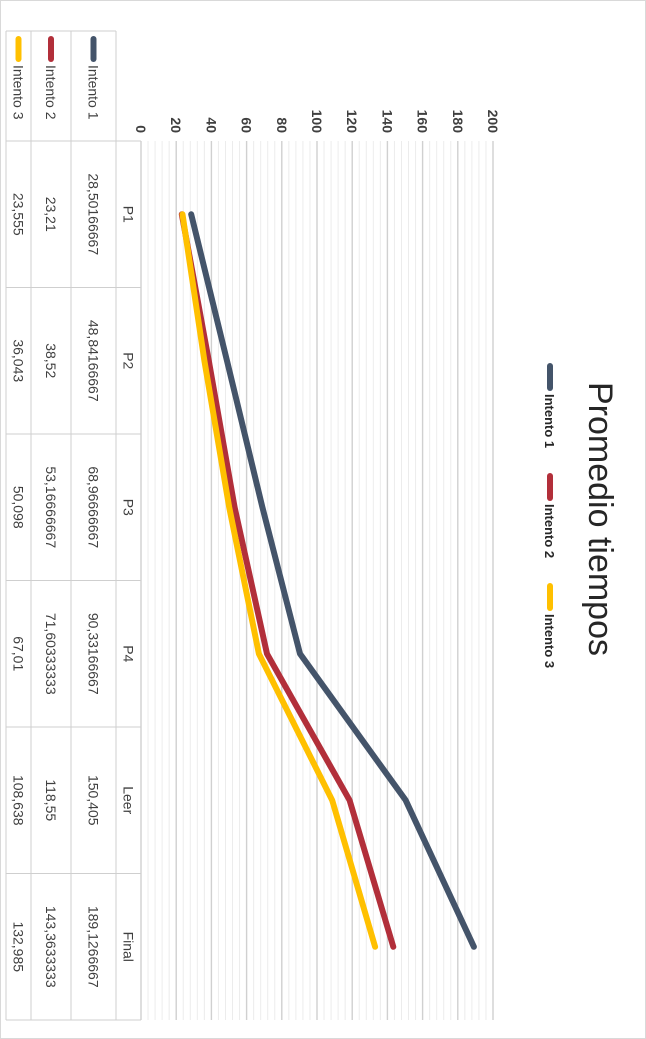 This screenshot has width=646, height=1039. What do you see at coordinates (129, 800) in the screenshot?
I see `category-label: Leer` at bounding box center [129, 800].